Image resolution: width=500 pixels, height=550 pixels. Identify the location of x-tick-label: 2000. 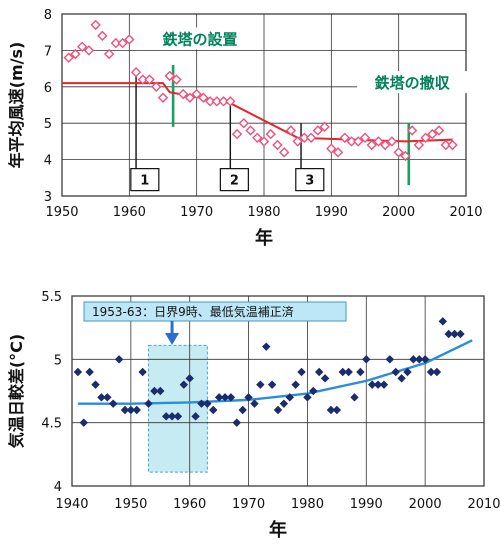
(398, 212).